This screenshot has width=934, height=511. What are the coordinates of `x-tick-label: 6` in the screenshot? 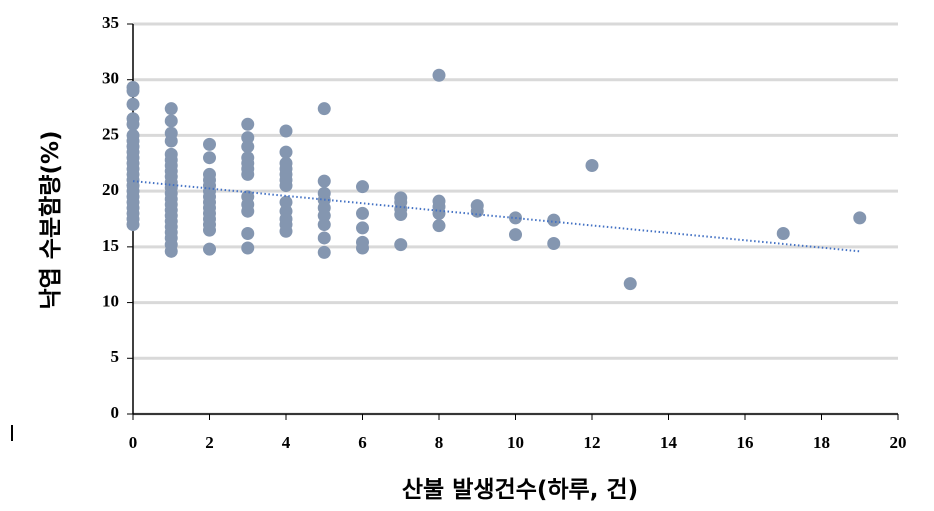 It's located at (362, 442).